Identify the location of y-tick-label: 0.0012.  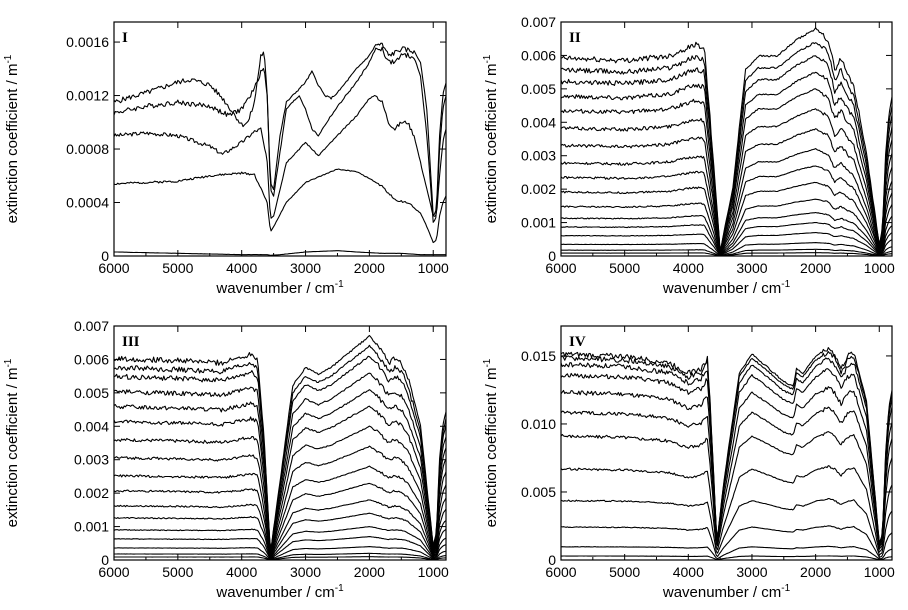
(87, 96).